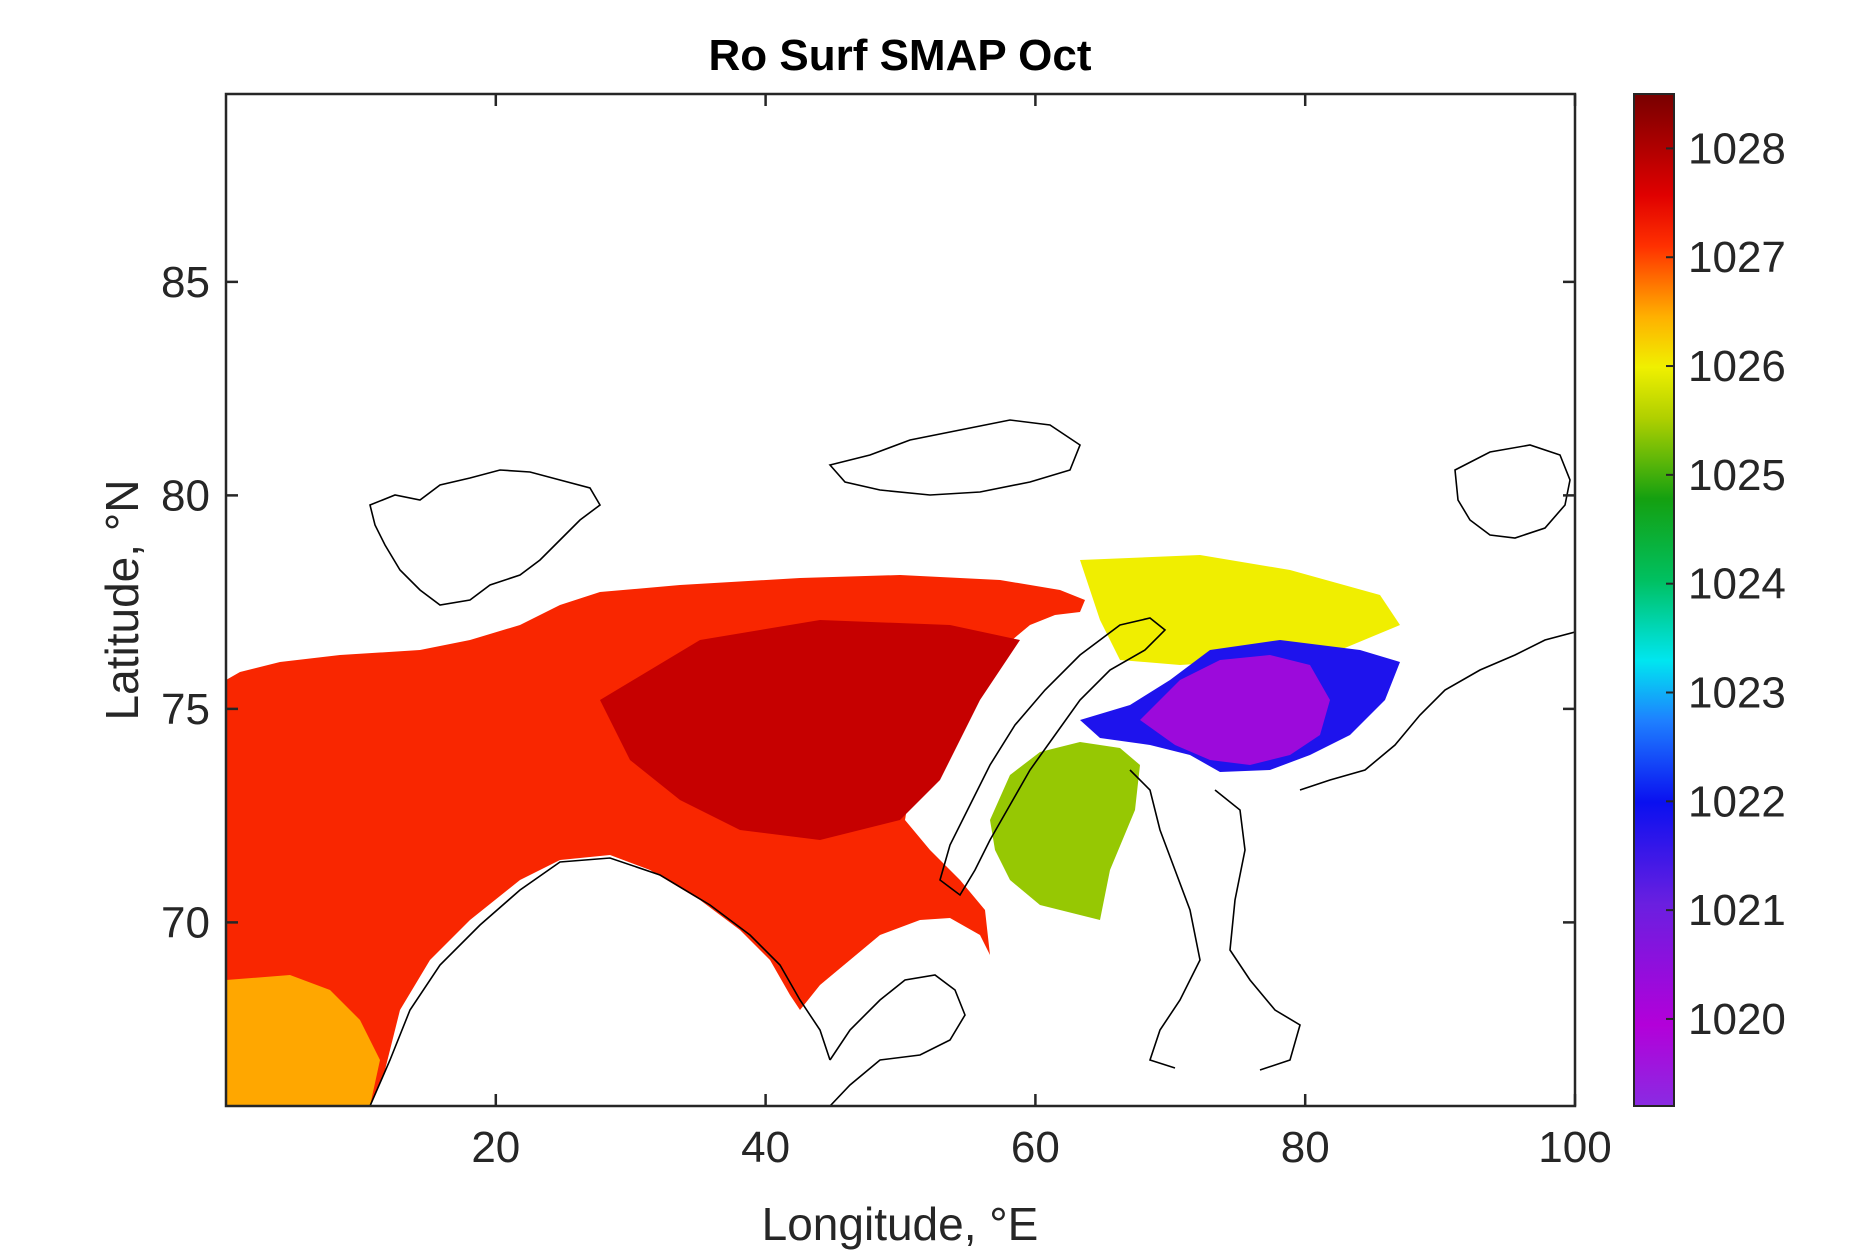 The image size is (1875, 1250). Describe the element at coordinates (185, 282) in the screenshot. I see `y-tick-label: 85` at that location.